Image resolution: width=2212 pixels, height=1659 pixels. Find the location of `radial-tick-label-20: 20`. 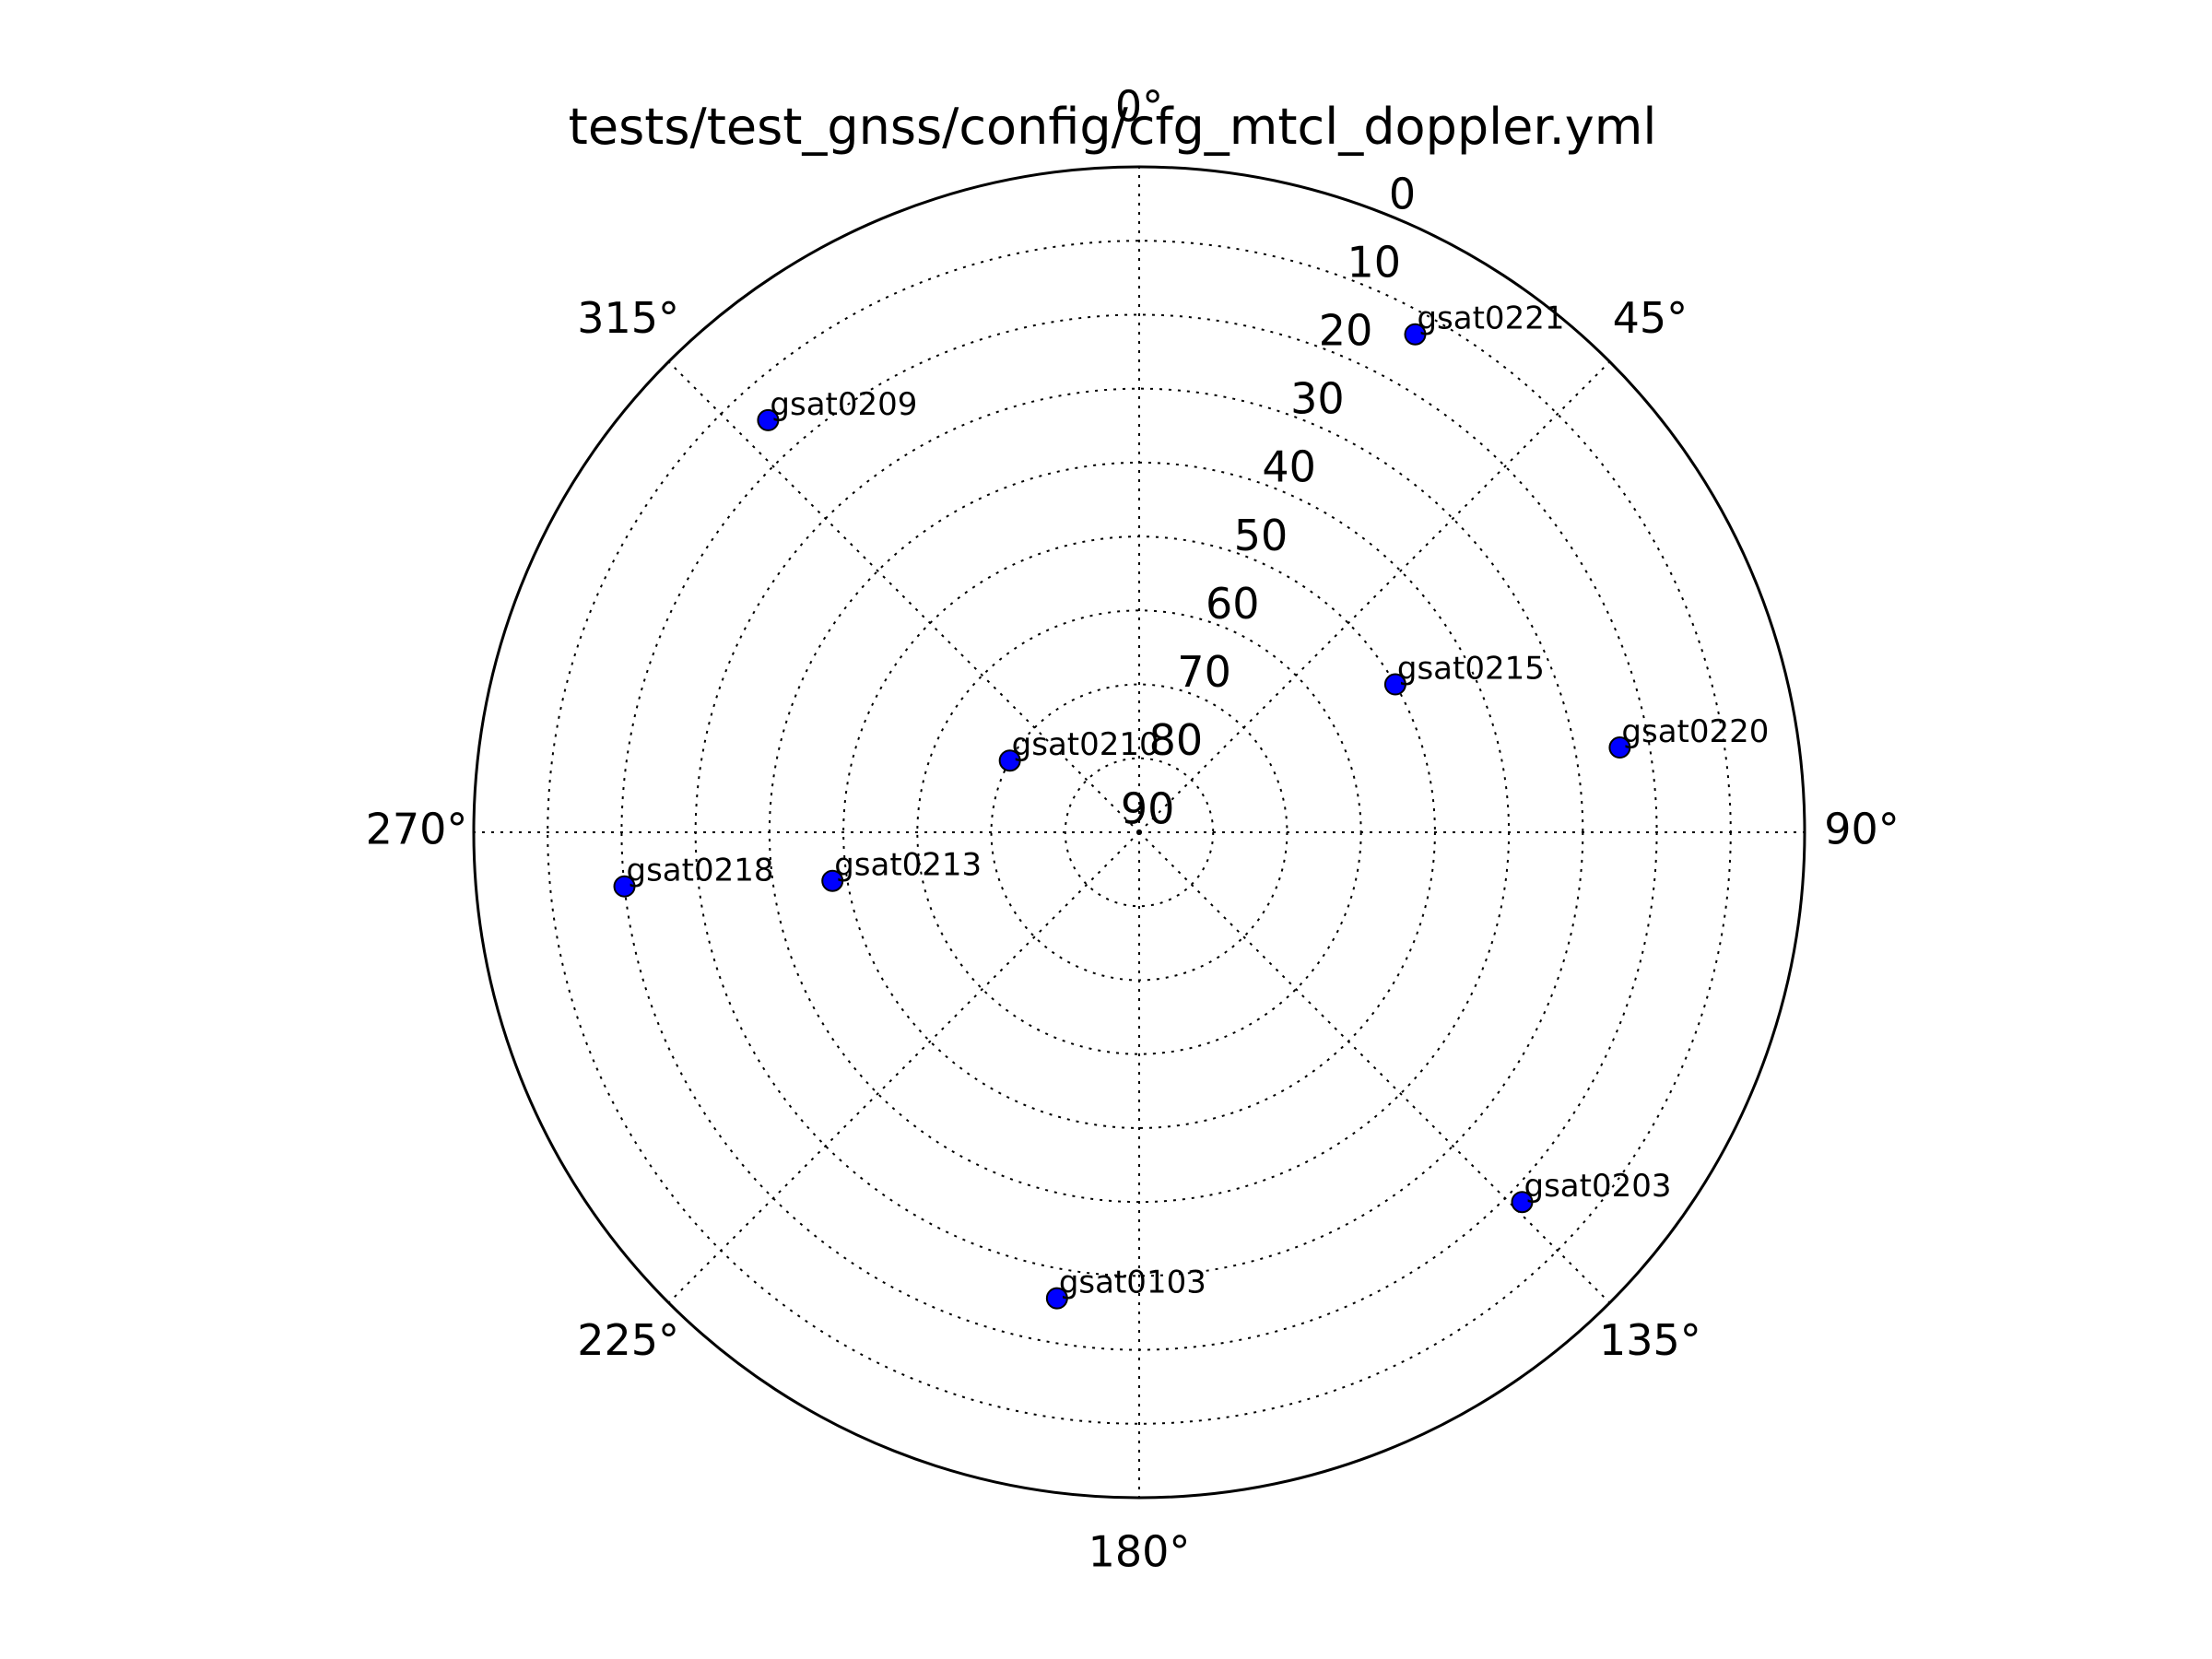

radial-tick-label-20: 20 is located at coordinates (1346, 331).